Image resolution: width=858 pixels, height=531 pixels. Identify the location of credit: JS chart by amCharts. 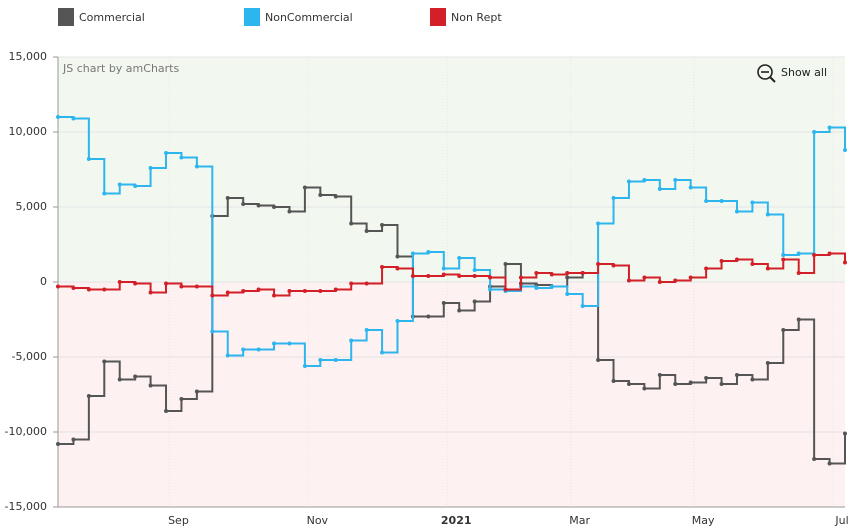
(120, 68).